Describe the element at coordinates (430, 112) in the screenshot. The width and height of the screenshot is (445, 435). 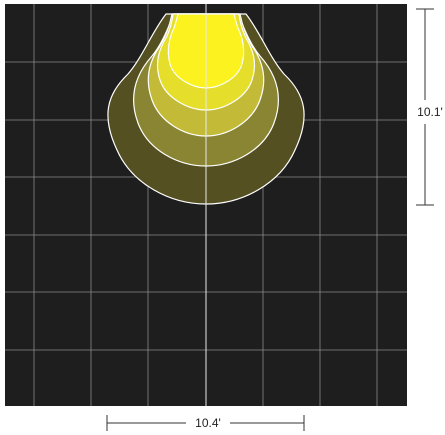
I see `vertical-dimension-label: 10.1'` at that location.